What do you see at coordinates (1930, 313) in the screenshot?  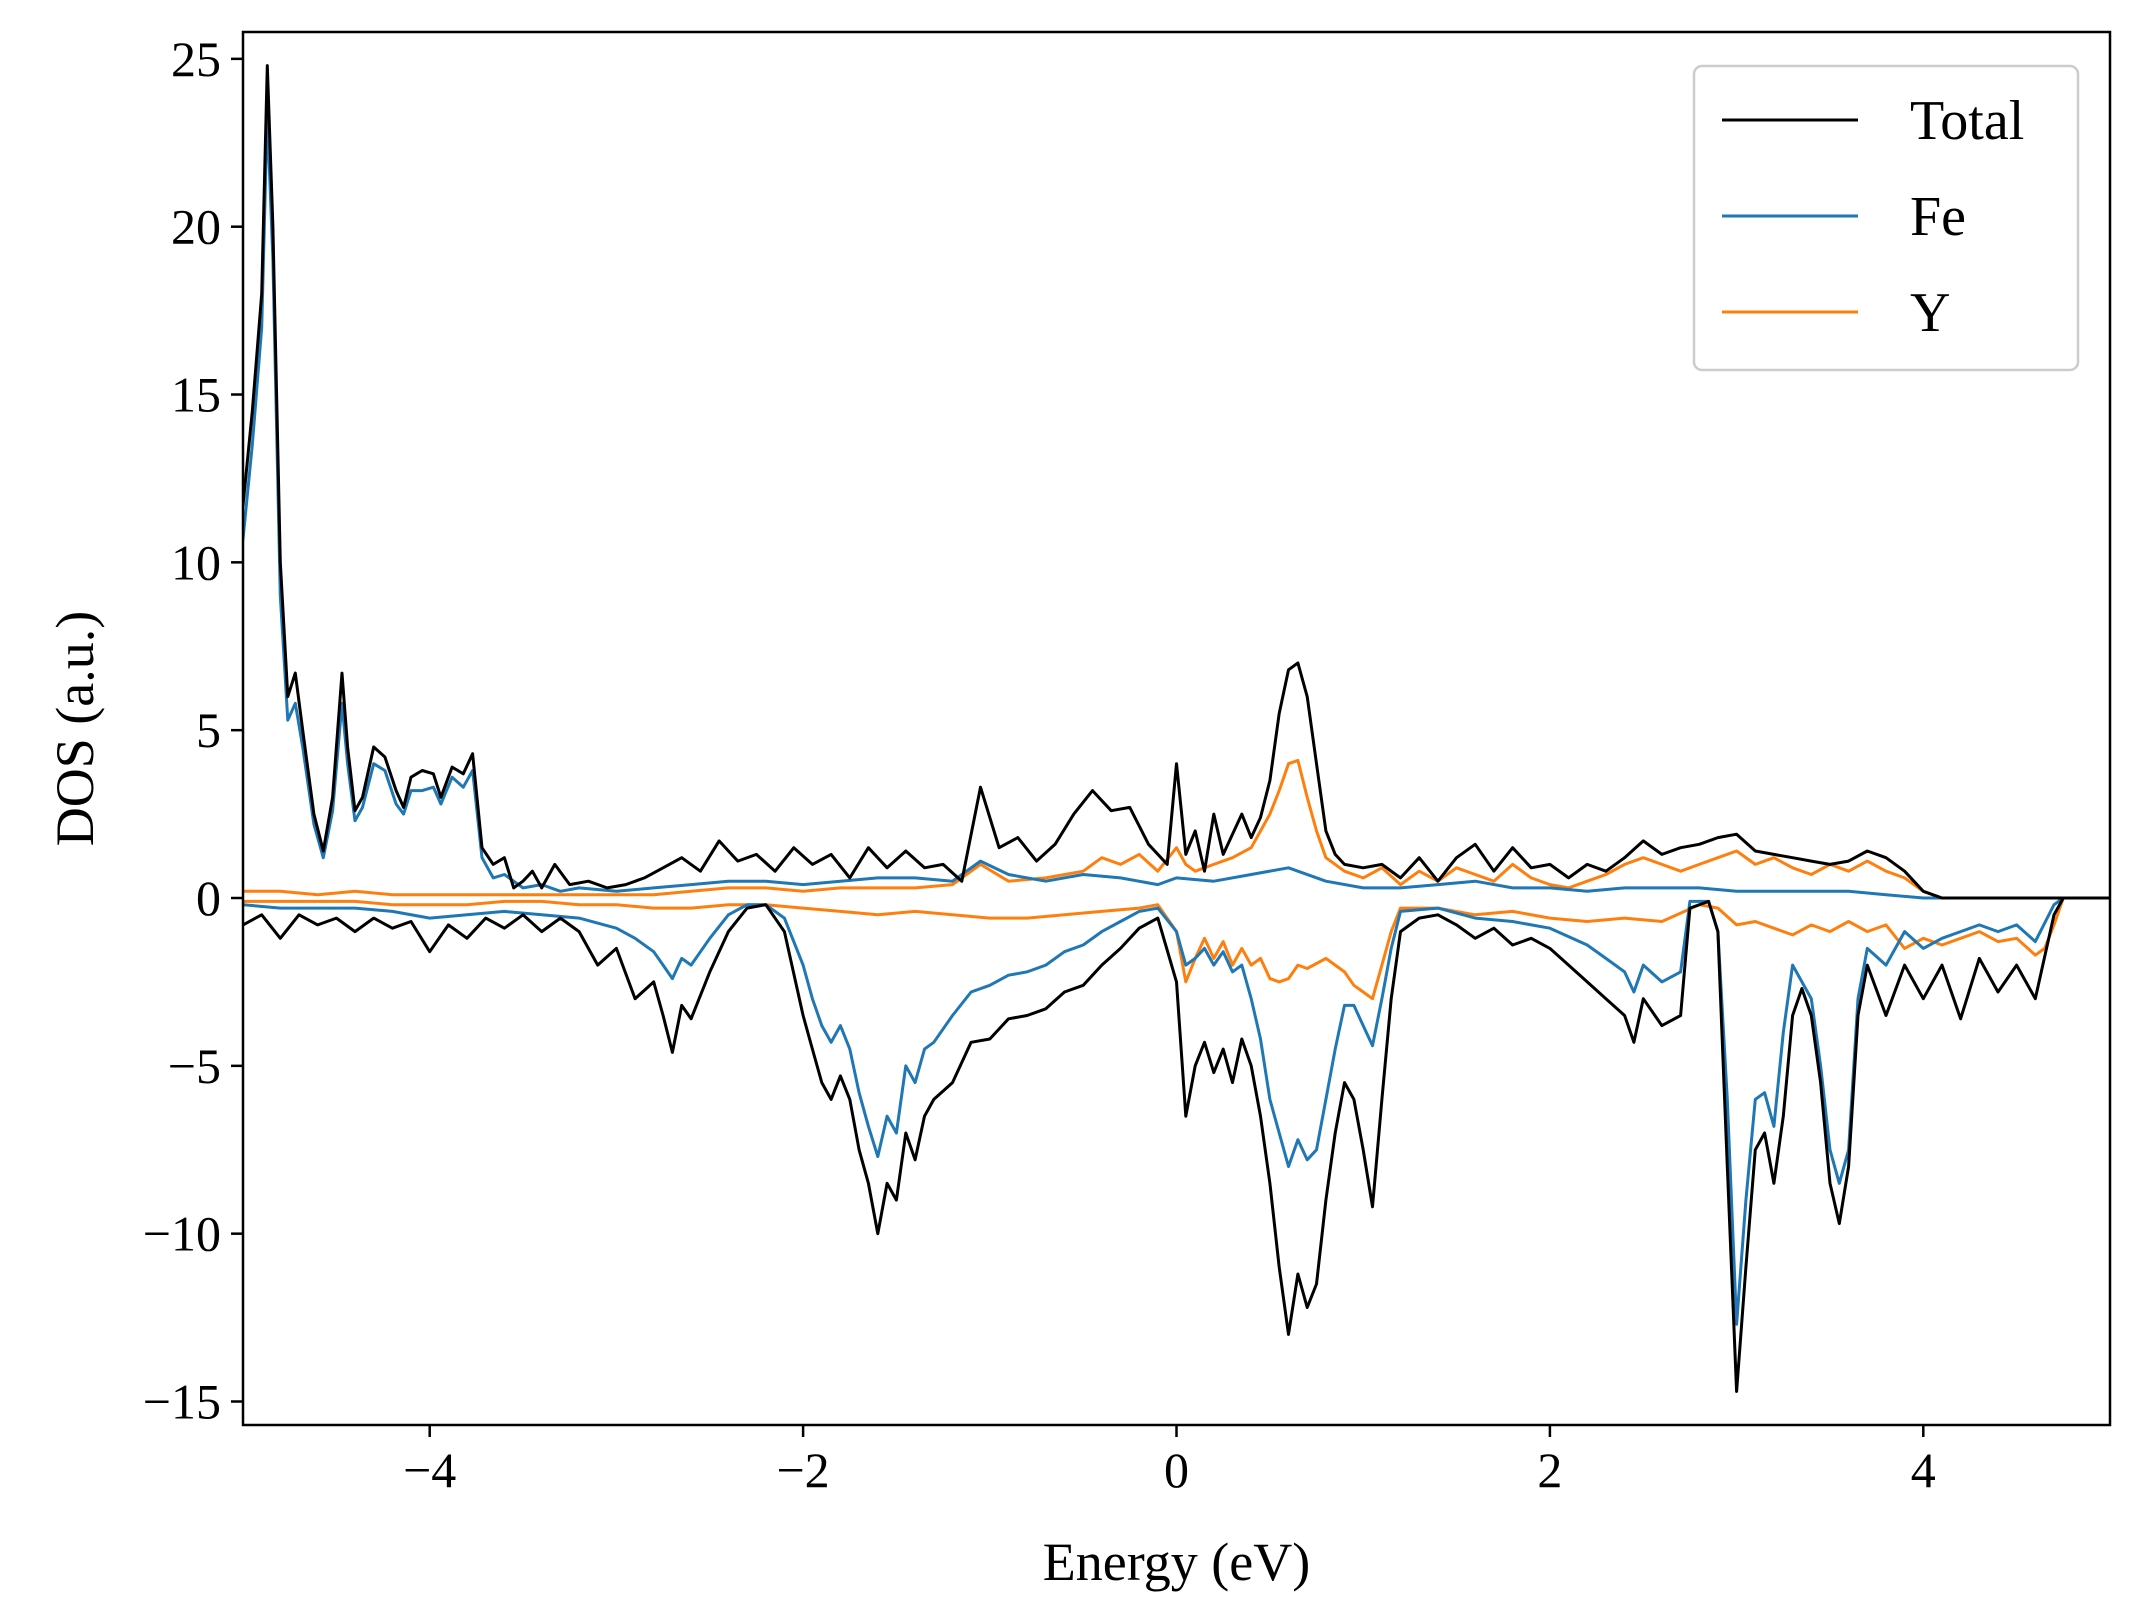 I see `legend-label-y: Y` at bounding box center [1930, 313].